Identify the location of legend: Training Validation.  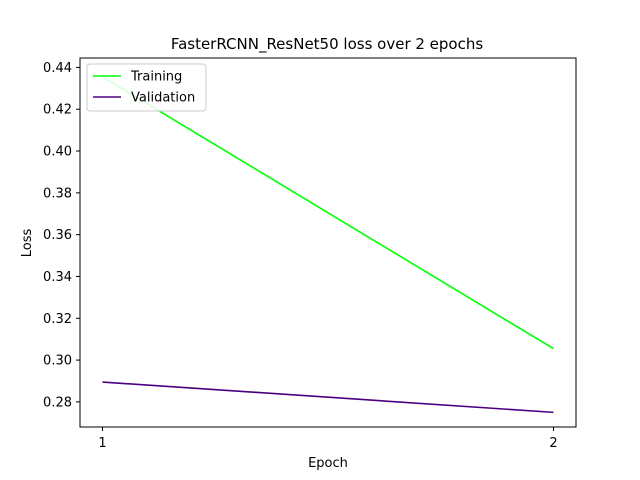
(146, 87).